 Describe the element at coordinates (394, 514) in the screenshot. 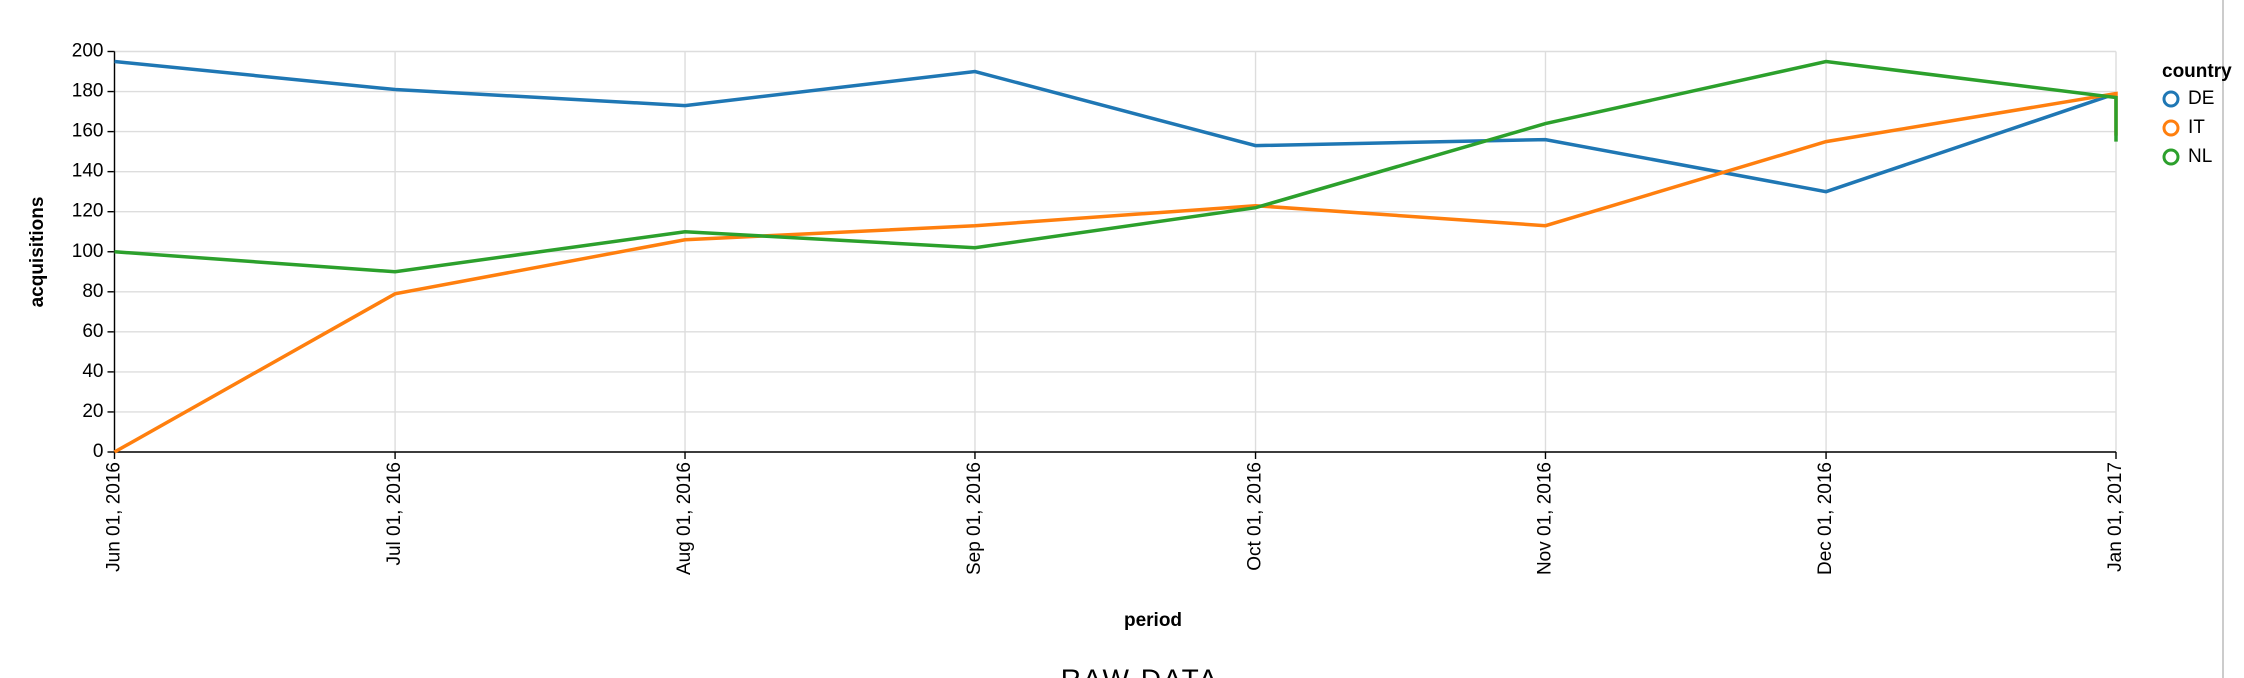

I see `x-tick-label: Jul 01, 2016` at that location.